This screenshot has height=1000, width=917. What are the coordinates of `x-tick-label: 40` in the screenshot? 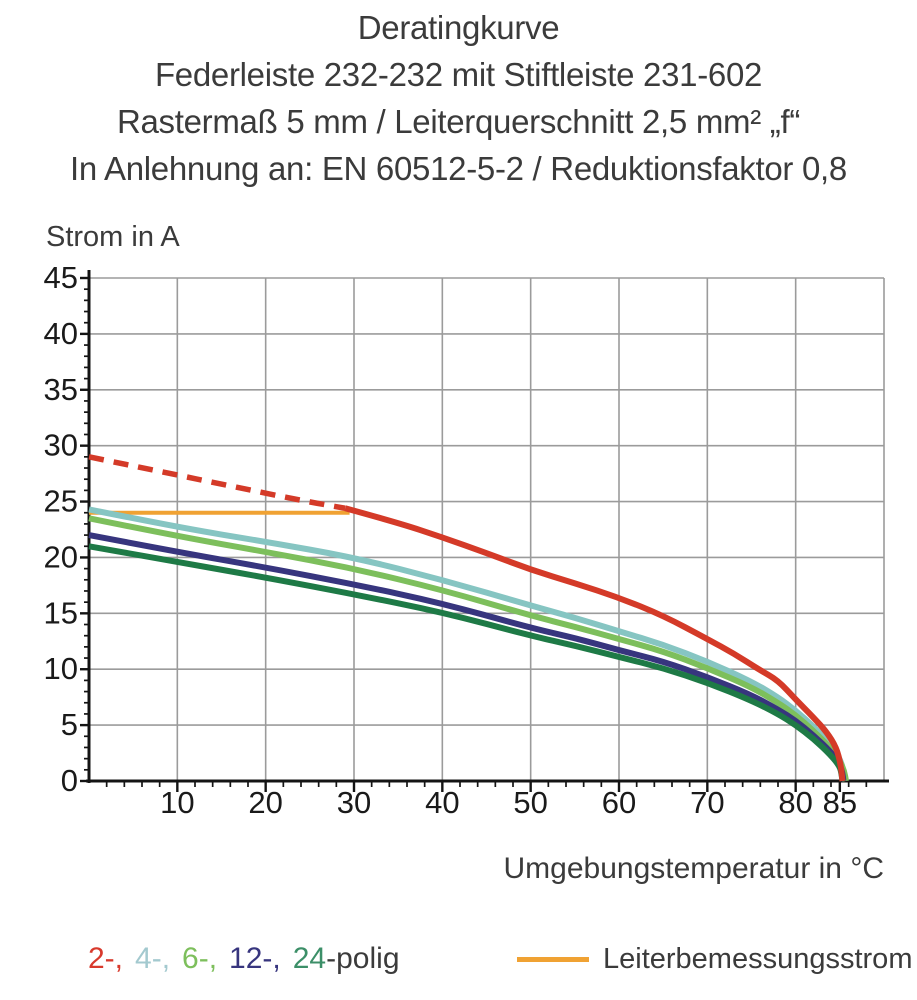 It's located at (442, 802).